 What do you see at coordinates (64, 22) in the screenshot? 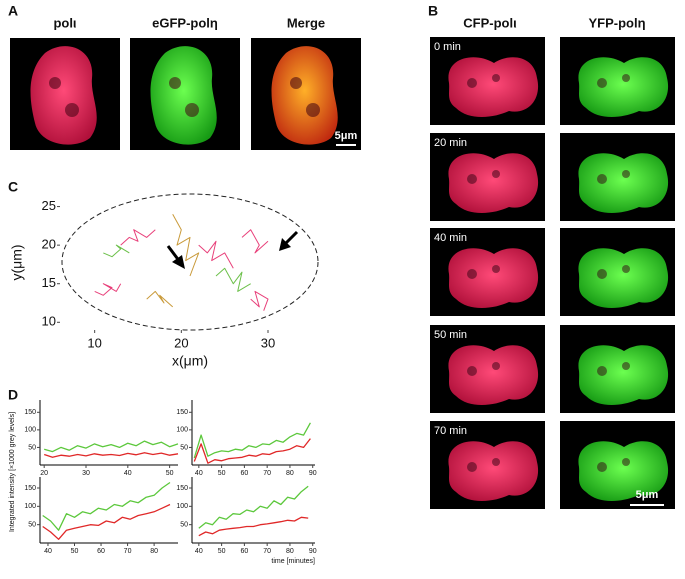
I see `image-title: polι` at bounding box center [64, 22].